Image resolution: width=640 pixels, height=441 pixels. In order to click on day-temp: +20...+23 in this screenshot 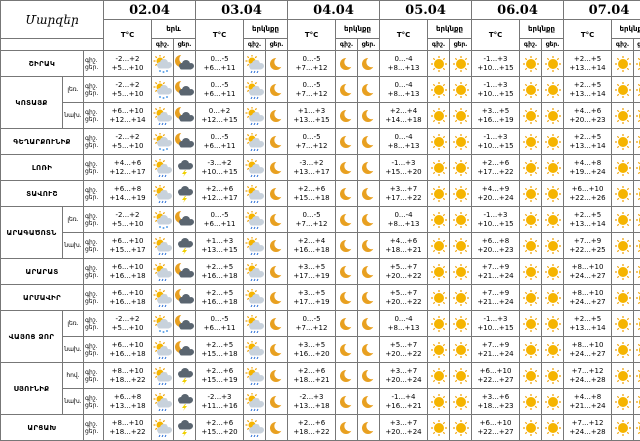, I will do `click(495, 250)`.